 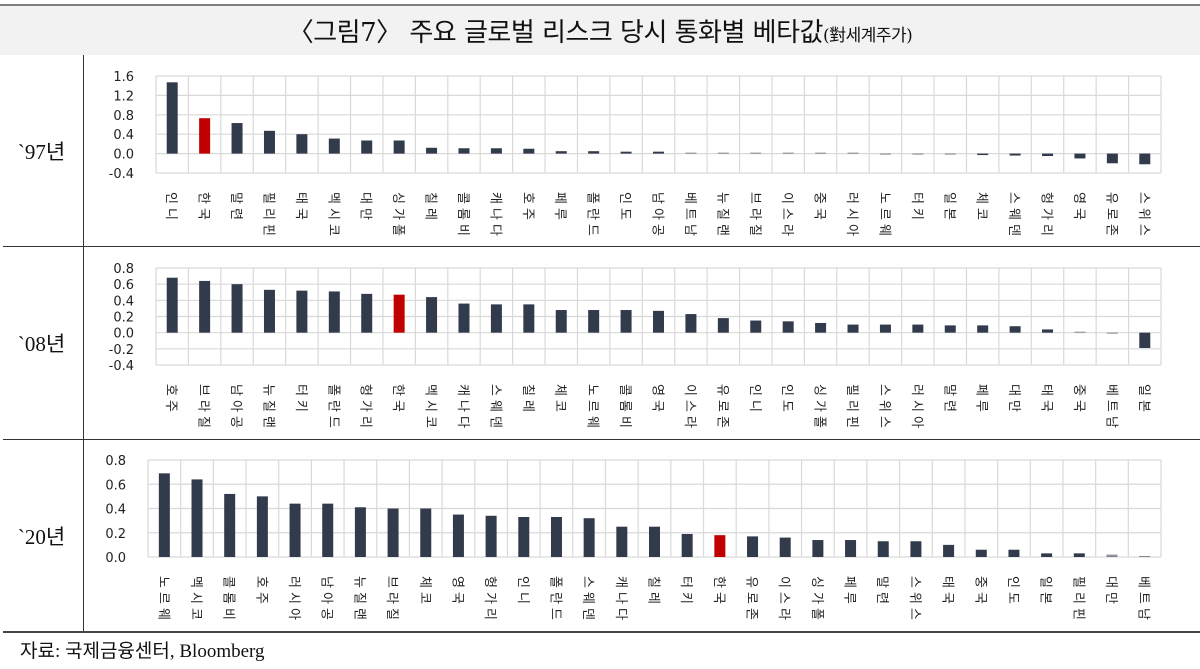 What do you see at coordinates (721, 390) in the screenshot?
I see `x-tick-label: 유` at bounding box center [721, 390].